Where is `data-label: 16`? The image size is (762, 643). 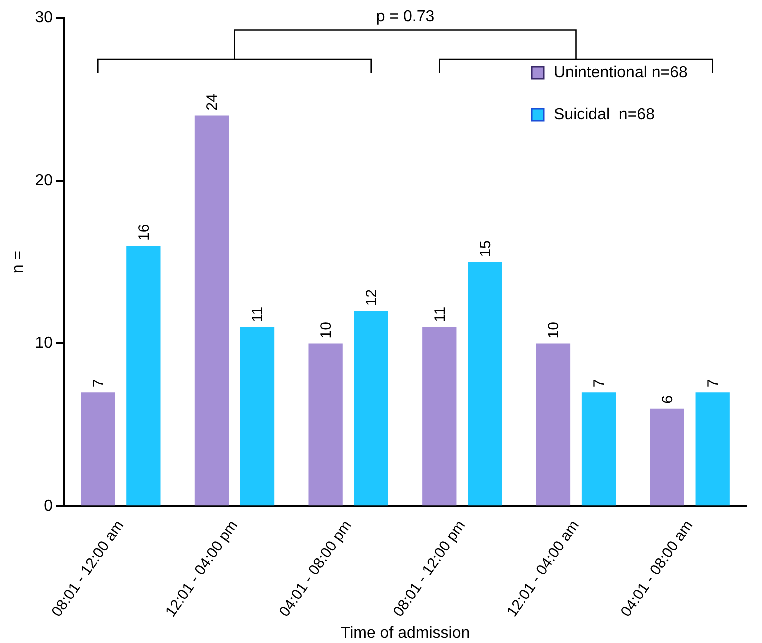
data-label: 16 is located at coordinates (144, 233).